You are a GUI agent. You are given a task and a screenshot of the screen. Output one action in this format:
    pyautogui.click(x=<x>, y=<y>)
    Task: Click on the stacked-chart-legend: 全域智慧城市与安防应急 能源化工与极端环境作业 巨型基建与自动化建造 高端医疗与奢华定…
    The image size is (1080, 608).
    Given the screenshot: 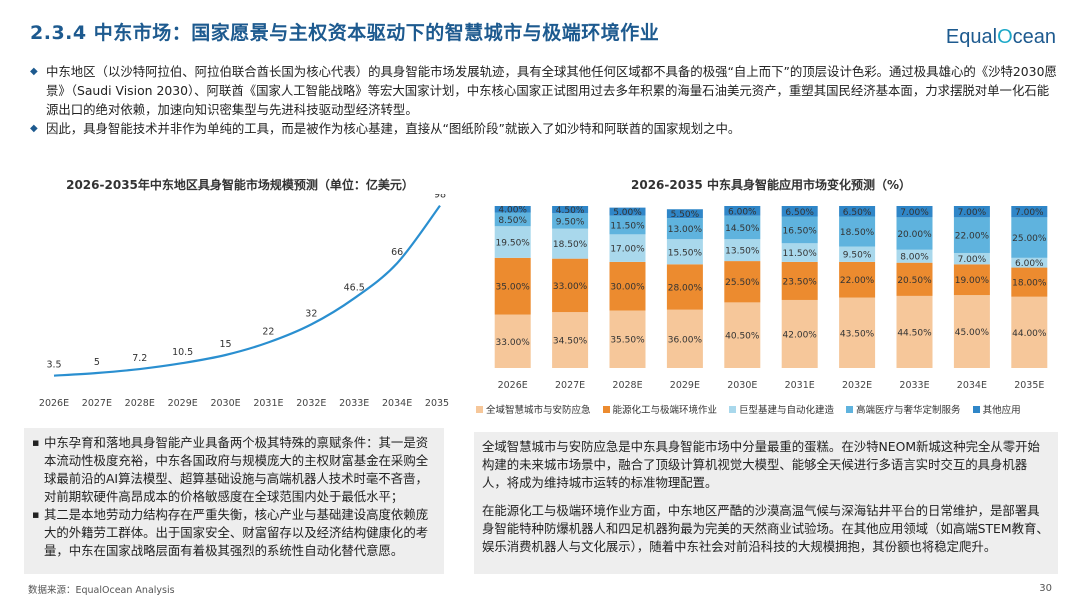 What is the action you would take?
    pyautogui.click(x=776, y=409)
    